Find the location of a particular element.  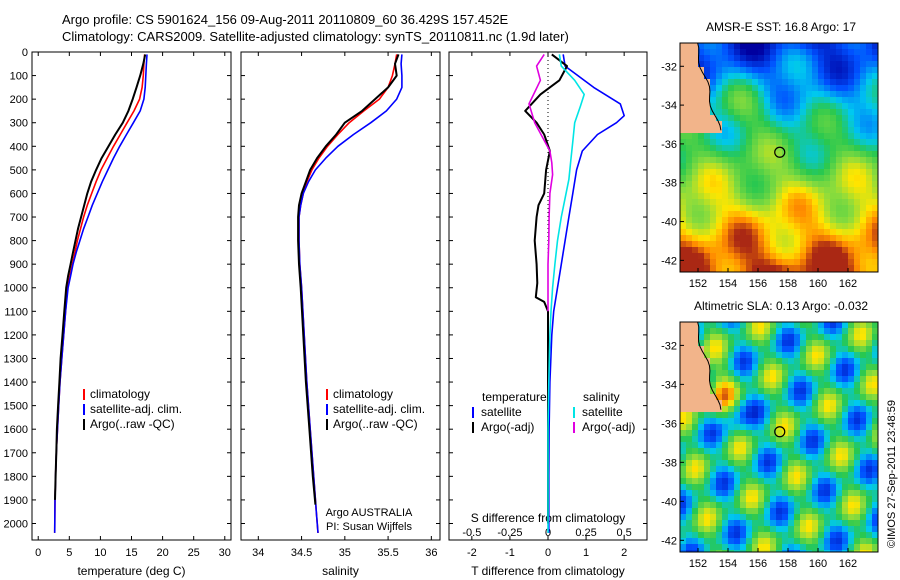

x-tick-label-salinity: 35 is located at coordinates (345, 553).